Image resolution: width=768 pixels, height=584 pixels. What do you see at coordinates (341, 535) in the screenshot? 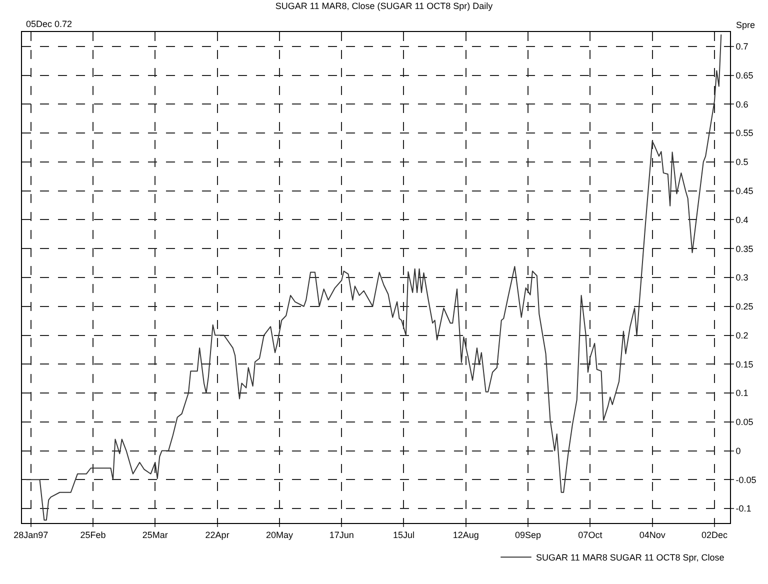
I see `x-tick-label: 17Jun` at bounding box center [341, 535].